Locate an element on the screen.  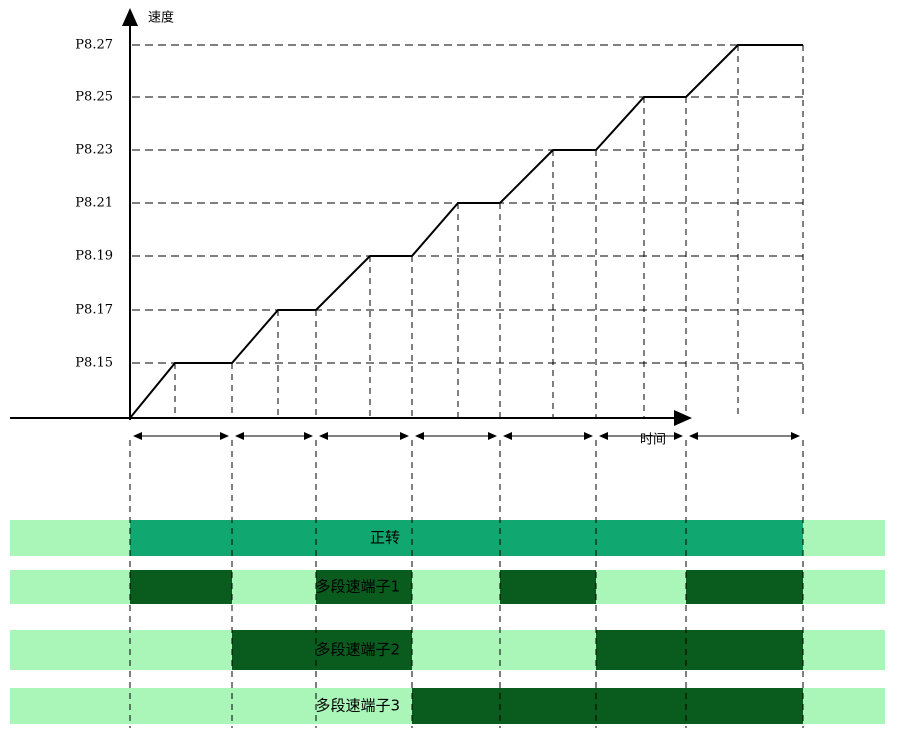
level-label: P8.21 is located at coordinates (94, 203).